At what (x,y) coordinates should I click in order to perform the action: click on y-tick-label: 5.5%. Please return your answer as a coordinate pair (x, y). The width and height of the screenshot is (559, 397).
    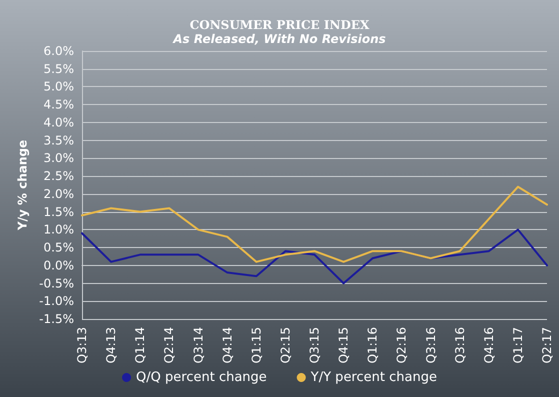
    Looking at the image, I should click on (59, 69).